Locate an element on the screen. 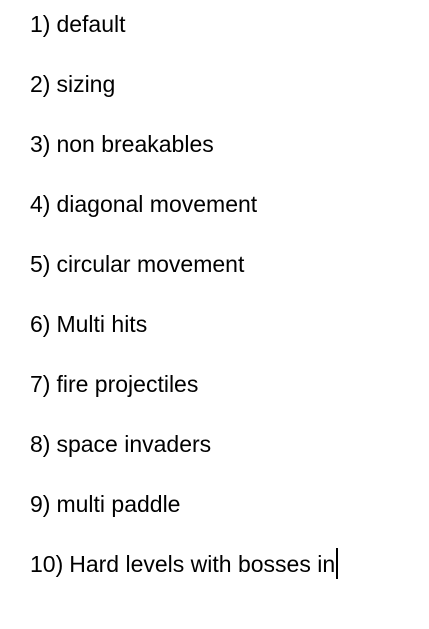 This screenshot has height=629, width=429. list-item-text: sizing is located at coordinates (86, 84).